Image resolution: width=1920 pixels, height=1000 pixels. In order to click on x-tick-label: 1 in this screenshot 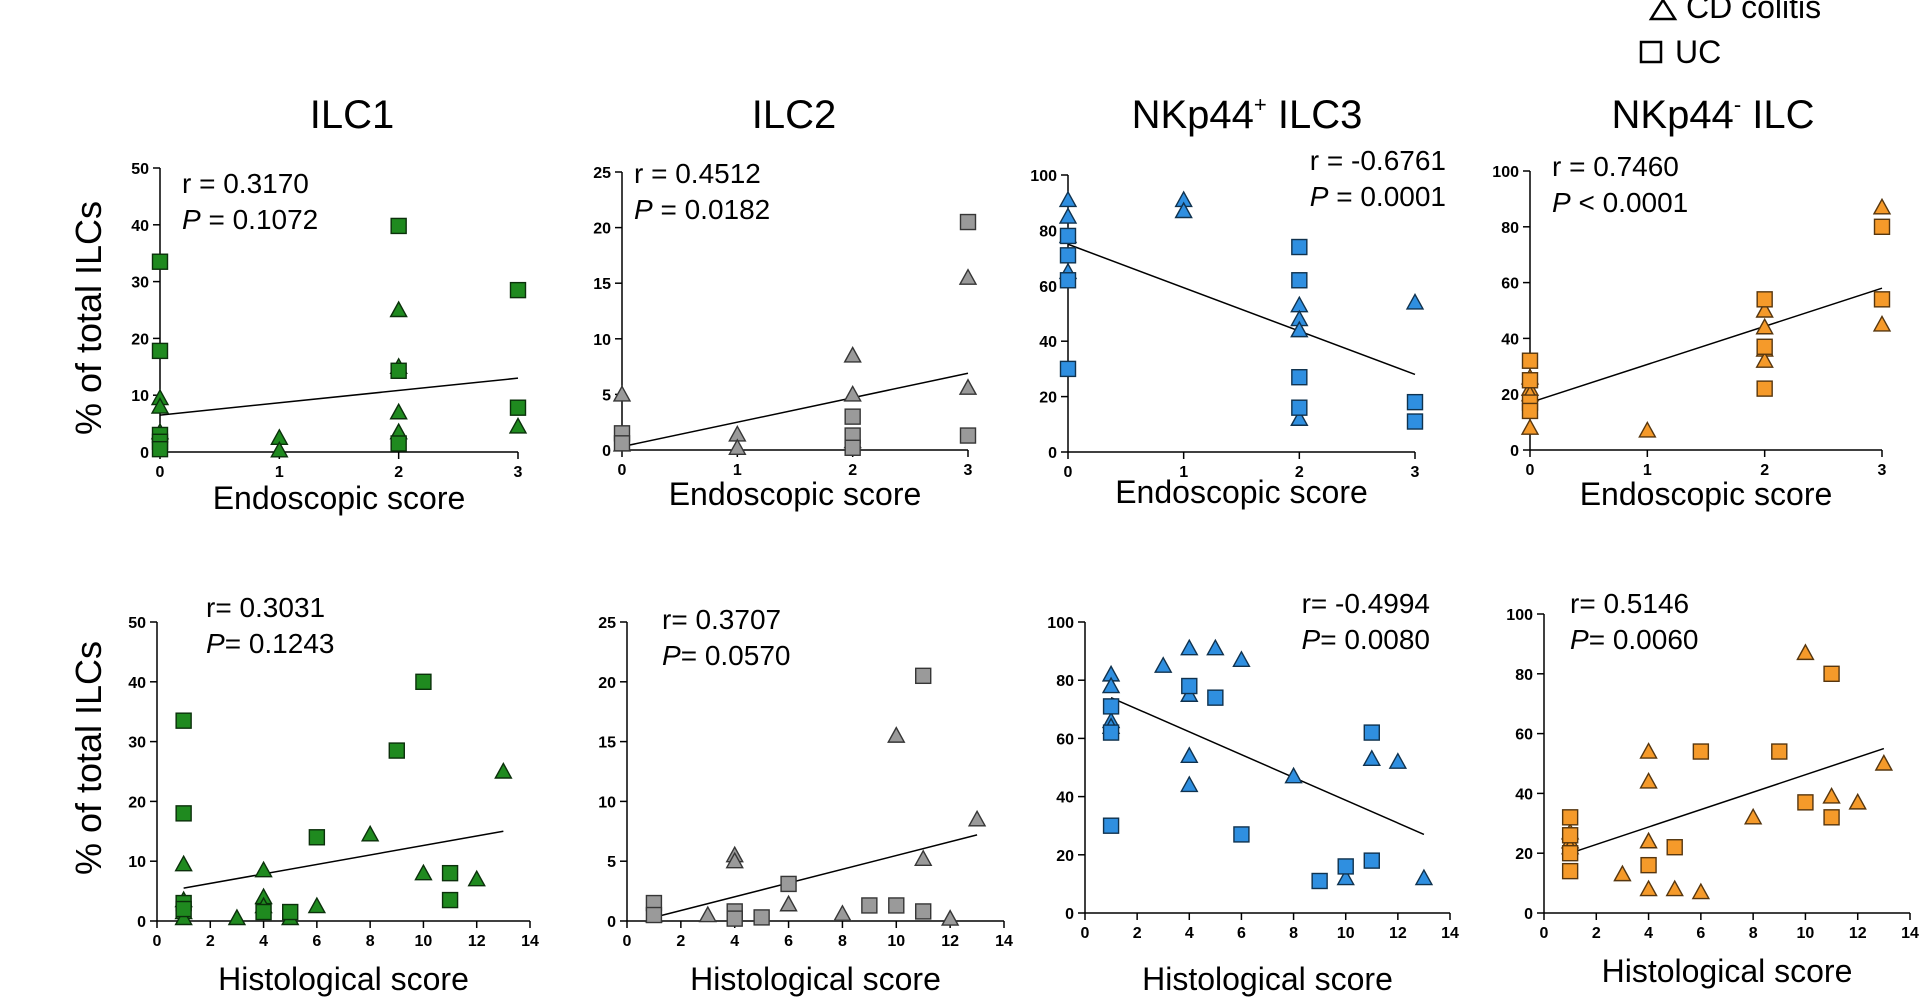, I will do `click(737, 470)`.